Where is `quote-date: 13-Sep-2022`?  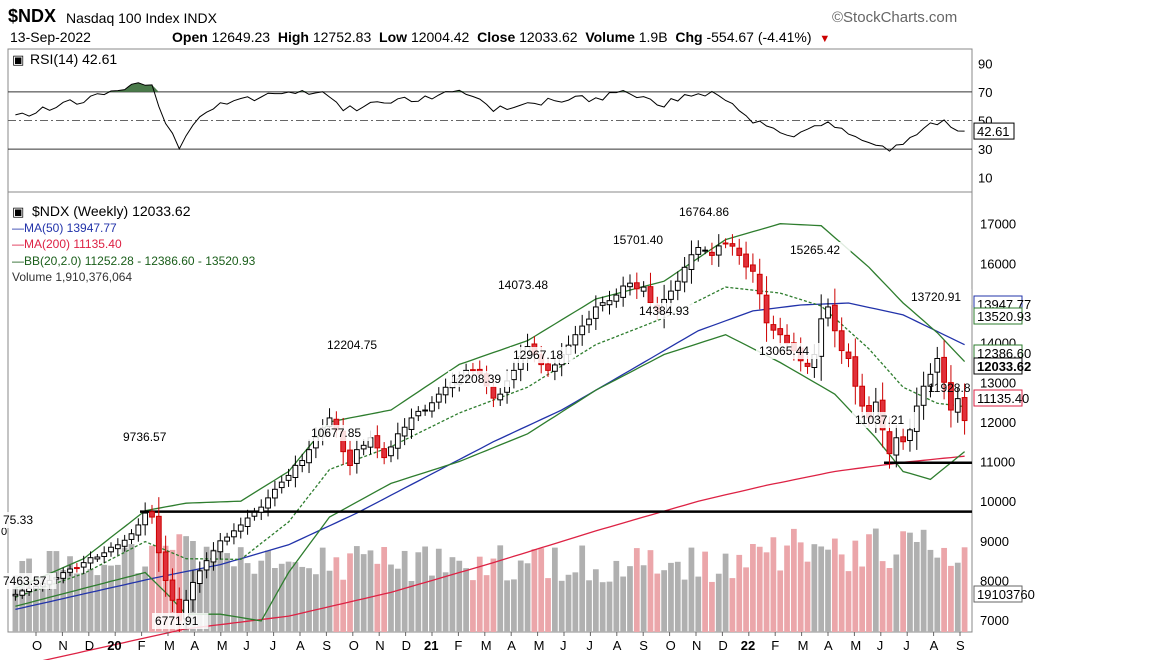
quote-date: 13-Sep-2022 is located at coordinates (50, 37).